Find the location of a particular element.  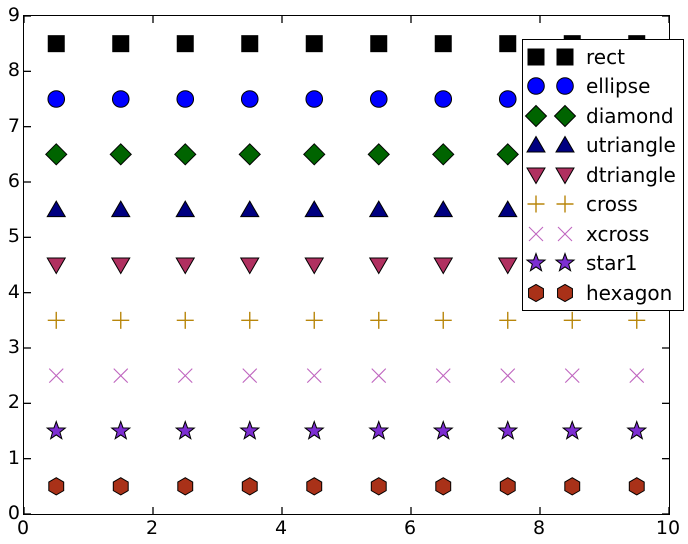

series-hexagon is located at coordinates (346, 486).